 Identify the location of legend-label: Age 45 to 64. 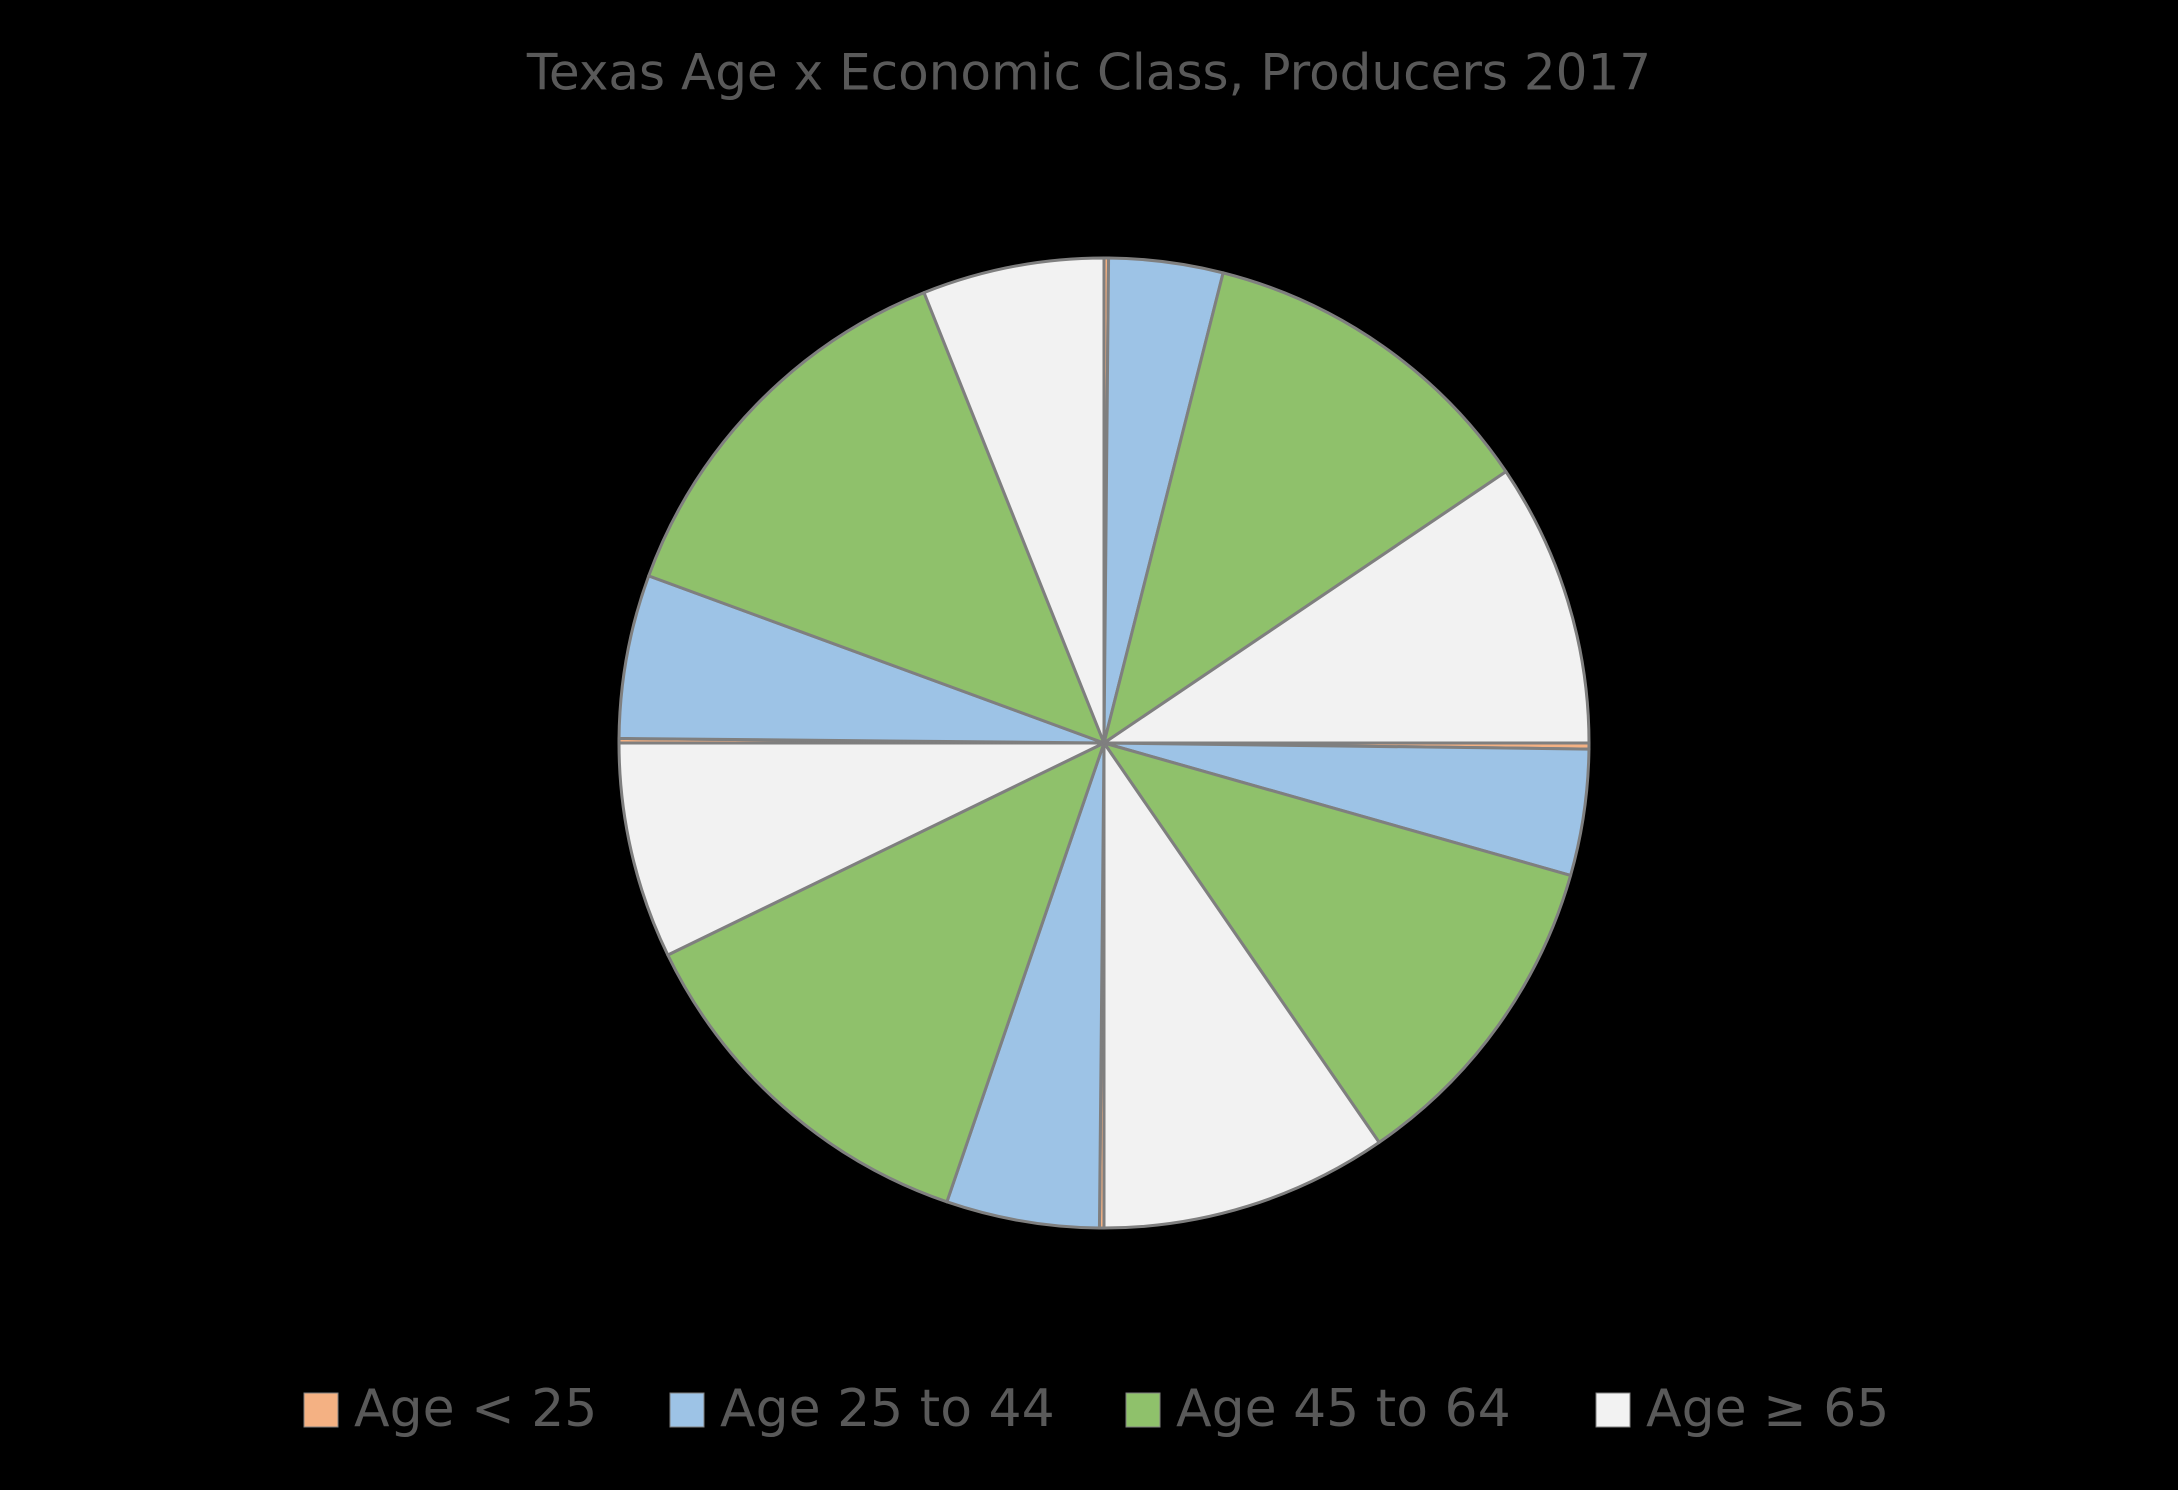
(1343, 1409).